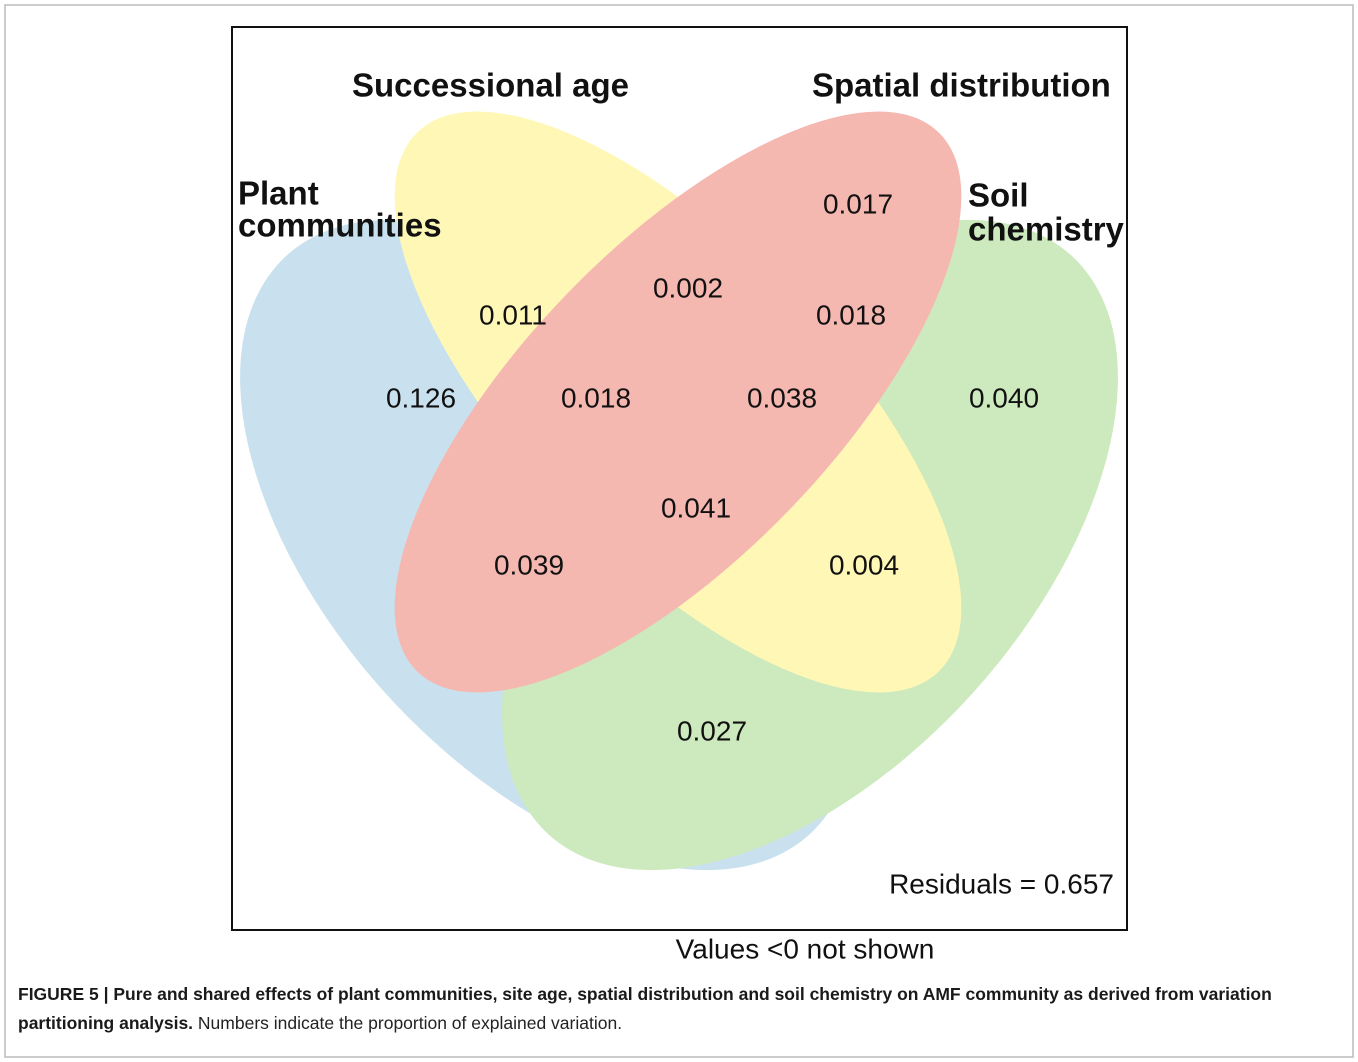 Image resolution: width=1358 pixels, height=1062 pixels. What do you see at coordinates (961, 85) in the screenshot?
I see `set-label: Spatial distribution` at bounding box center [961, 85].